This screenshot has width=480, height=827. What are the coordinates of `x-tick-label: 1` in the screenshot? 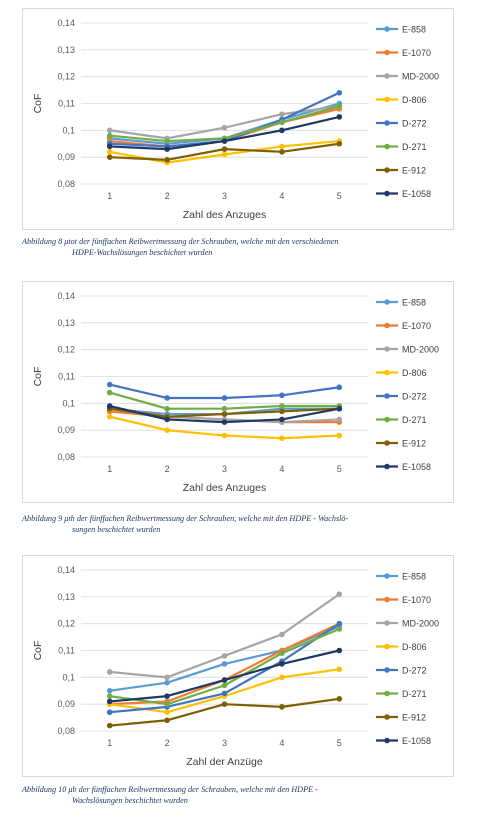 It's located at (109, 469).